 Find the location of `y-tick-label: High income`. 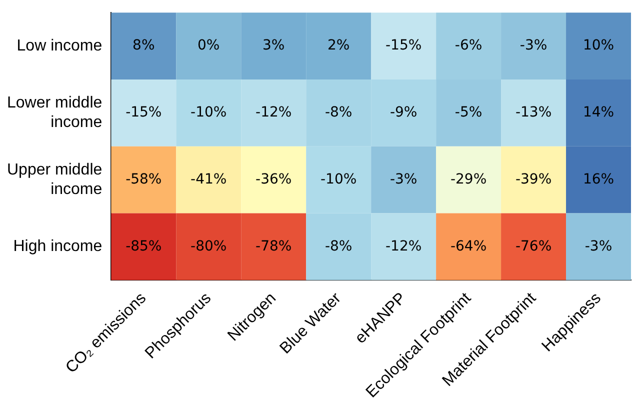

y-tick-label: High income is located at coordinates (57, 247).